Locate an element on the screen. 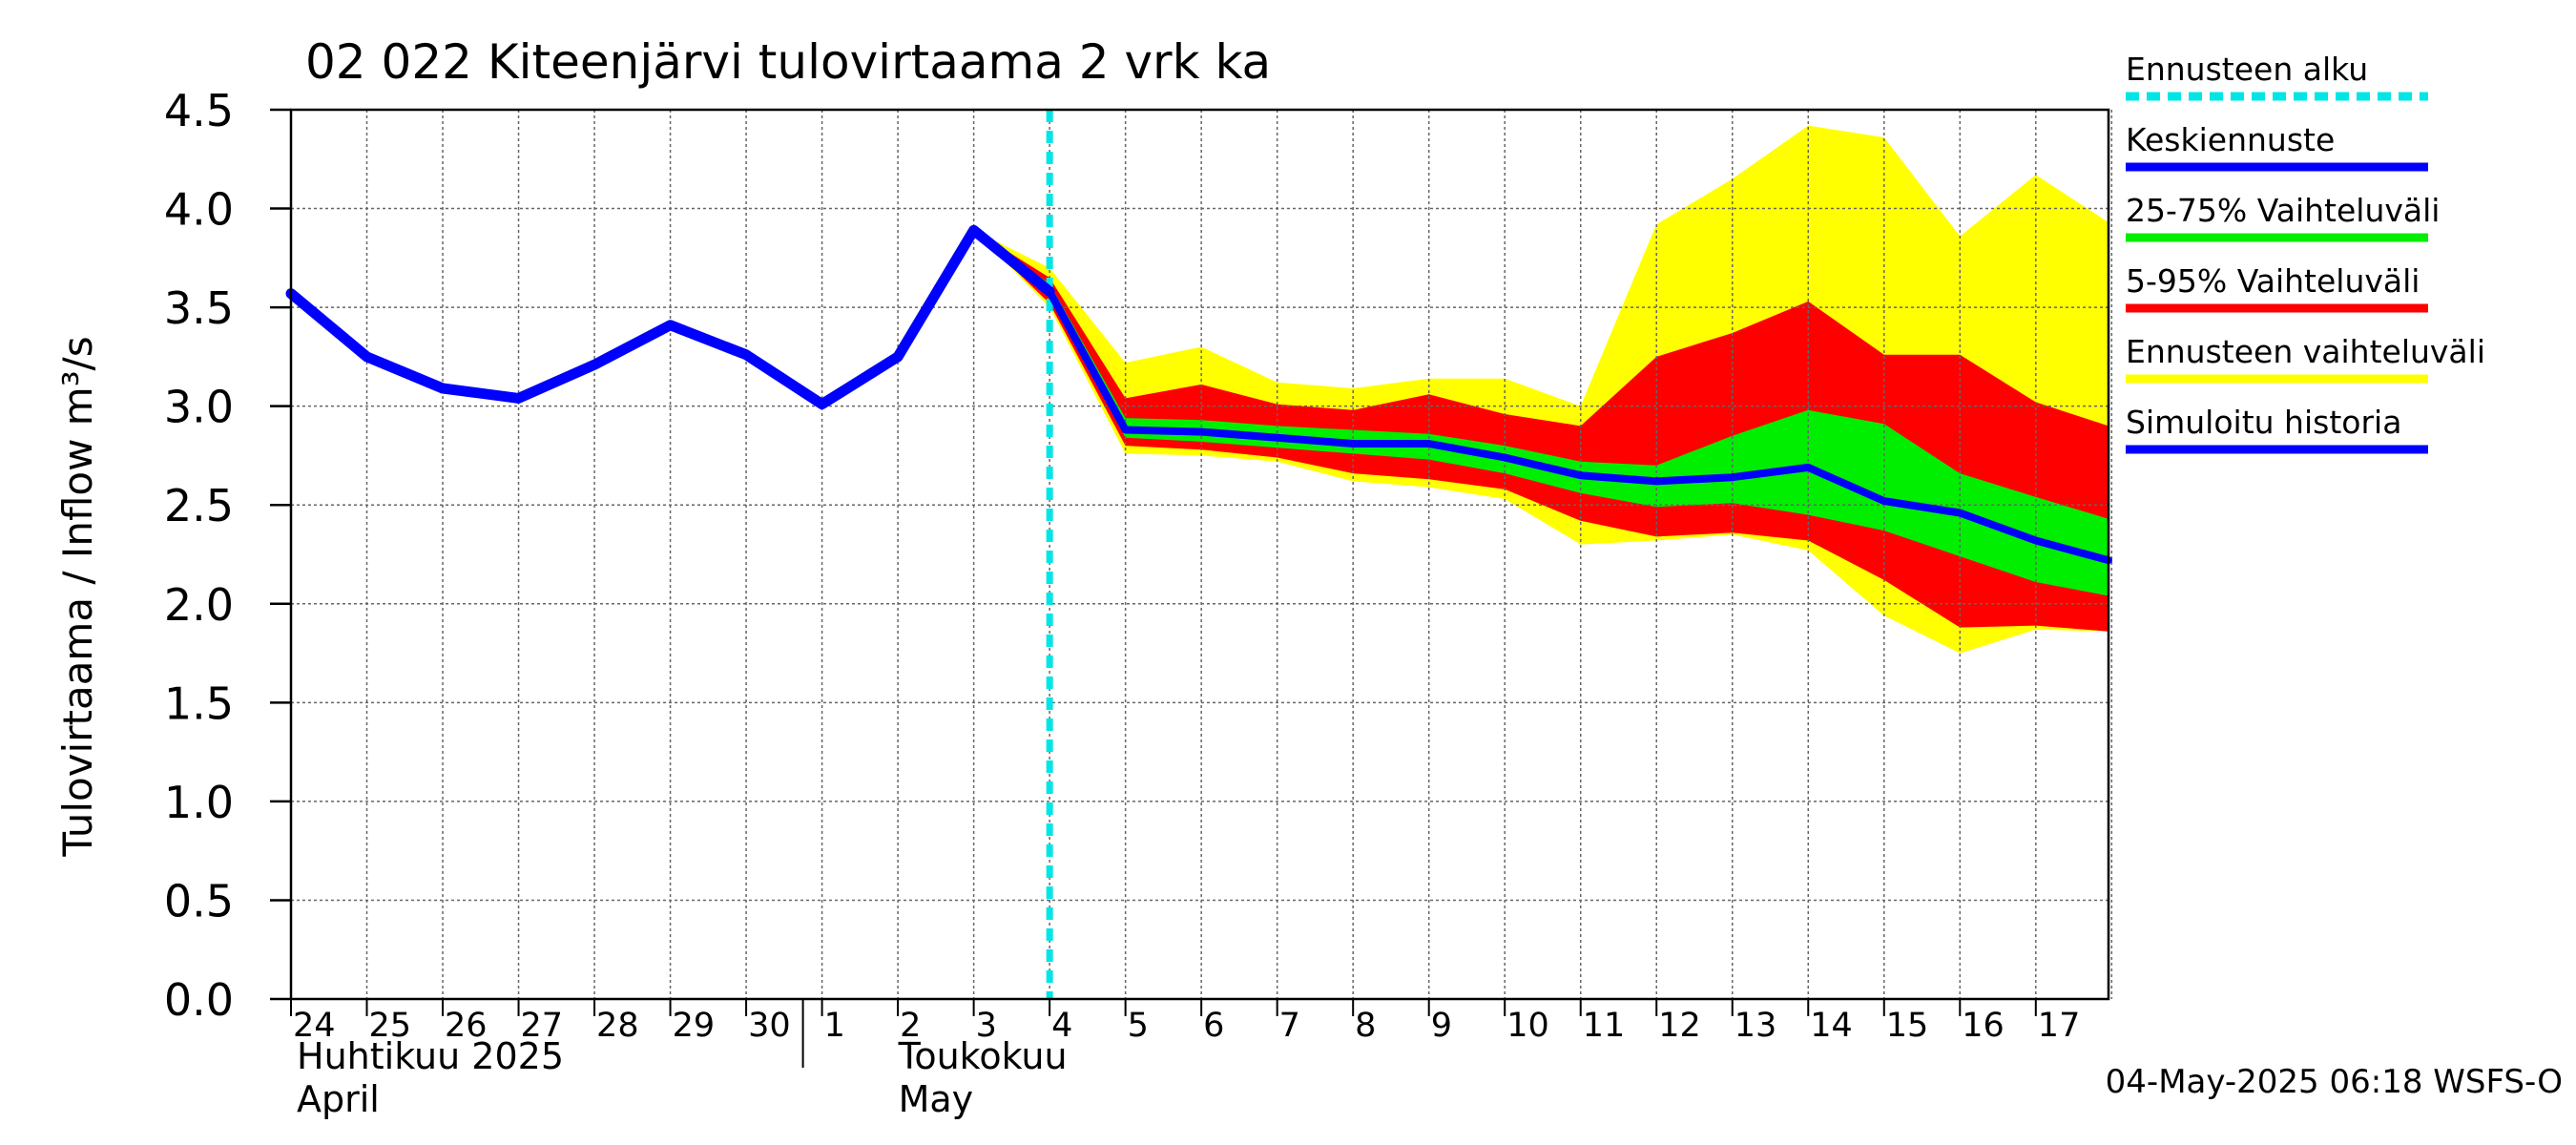 Image resolution: width=2576 pixels, height=1145 pixels. x-tick-label: 12 is located at coordinates (1679, 1026).